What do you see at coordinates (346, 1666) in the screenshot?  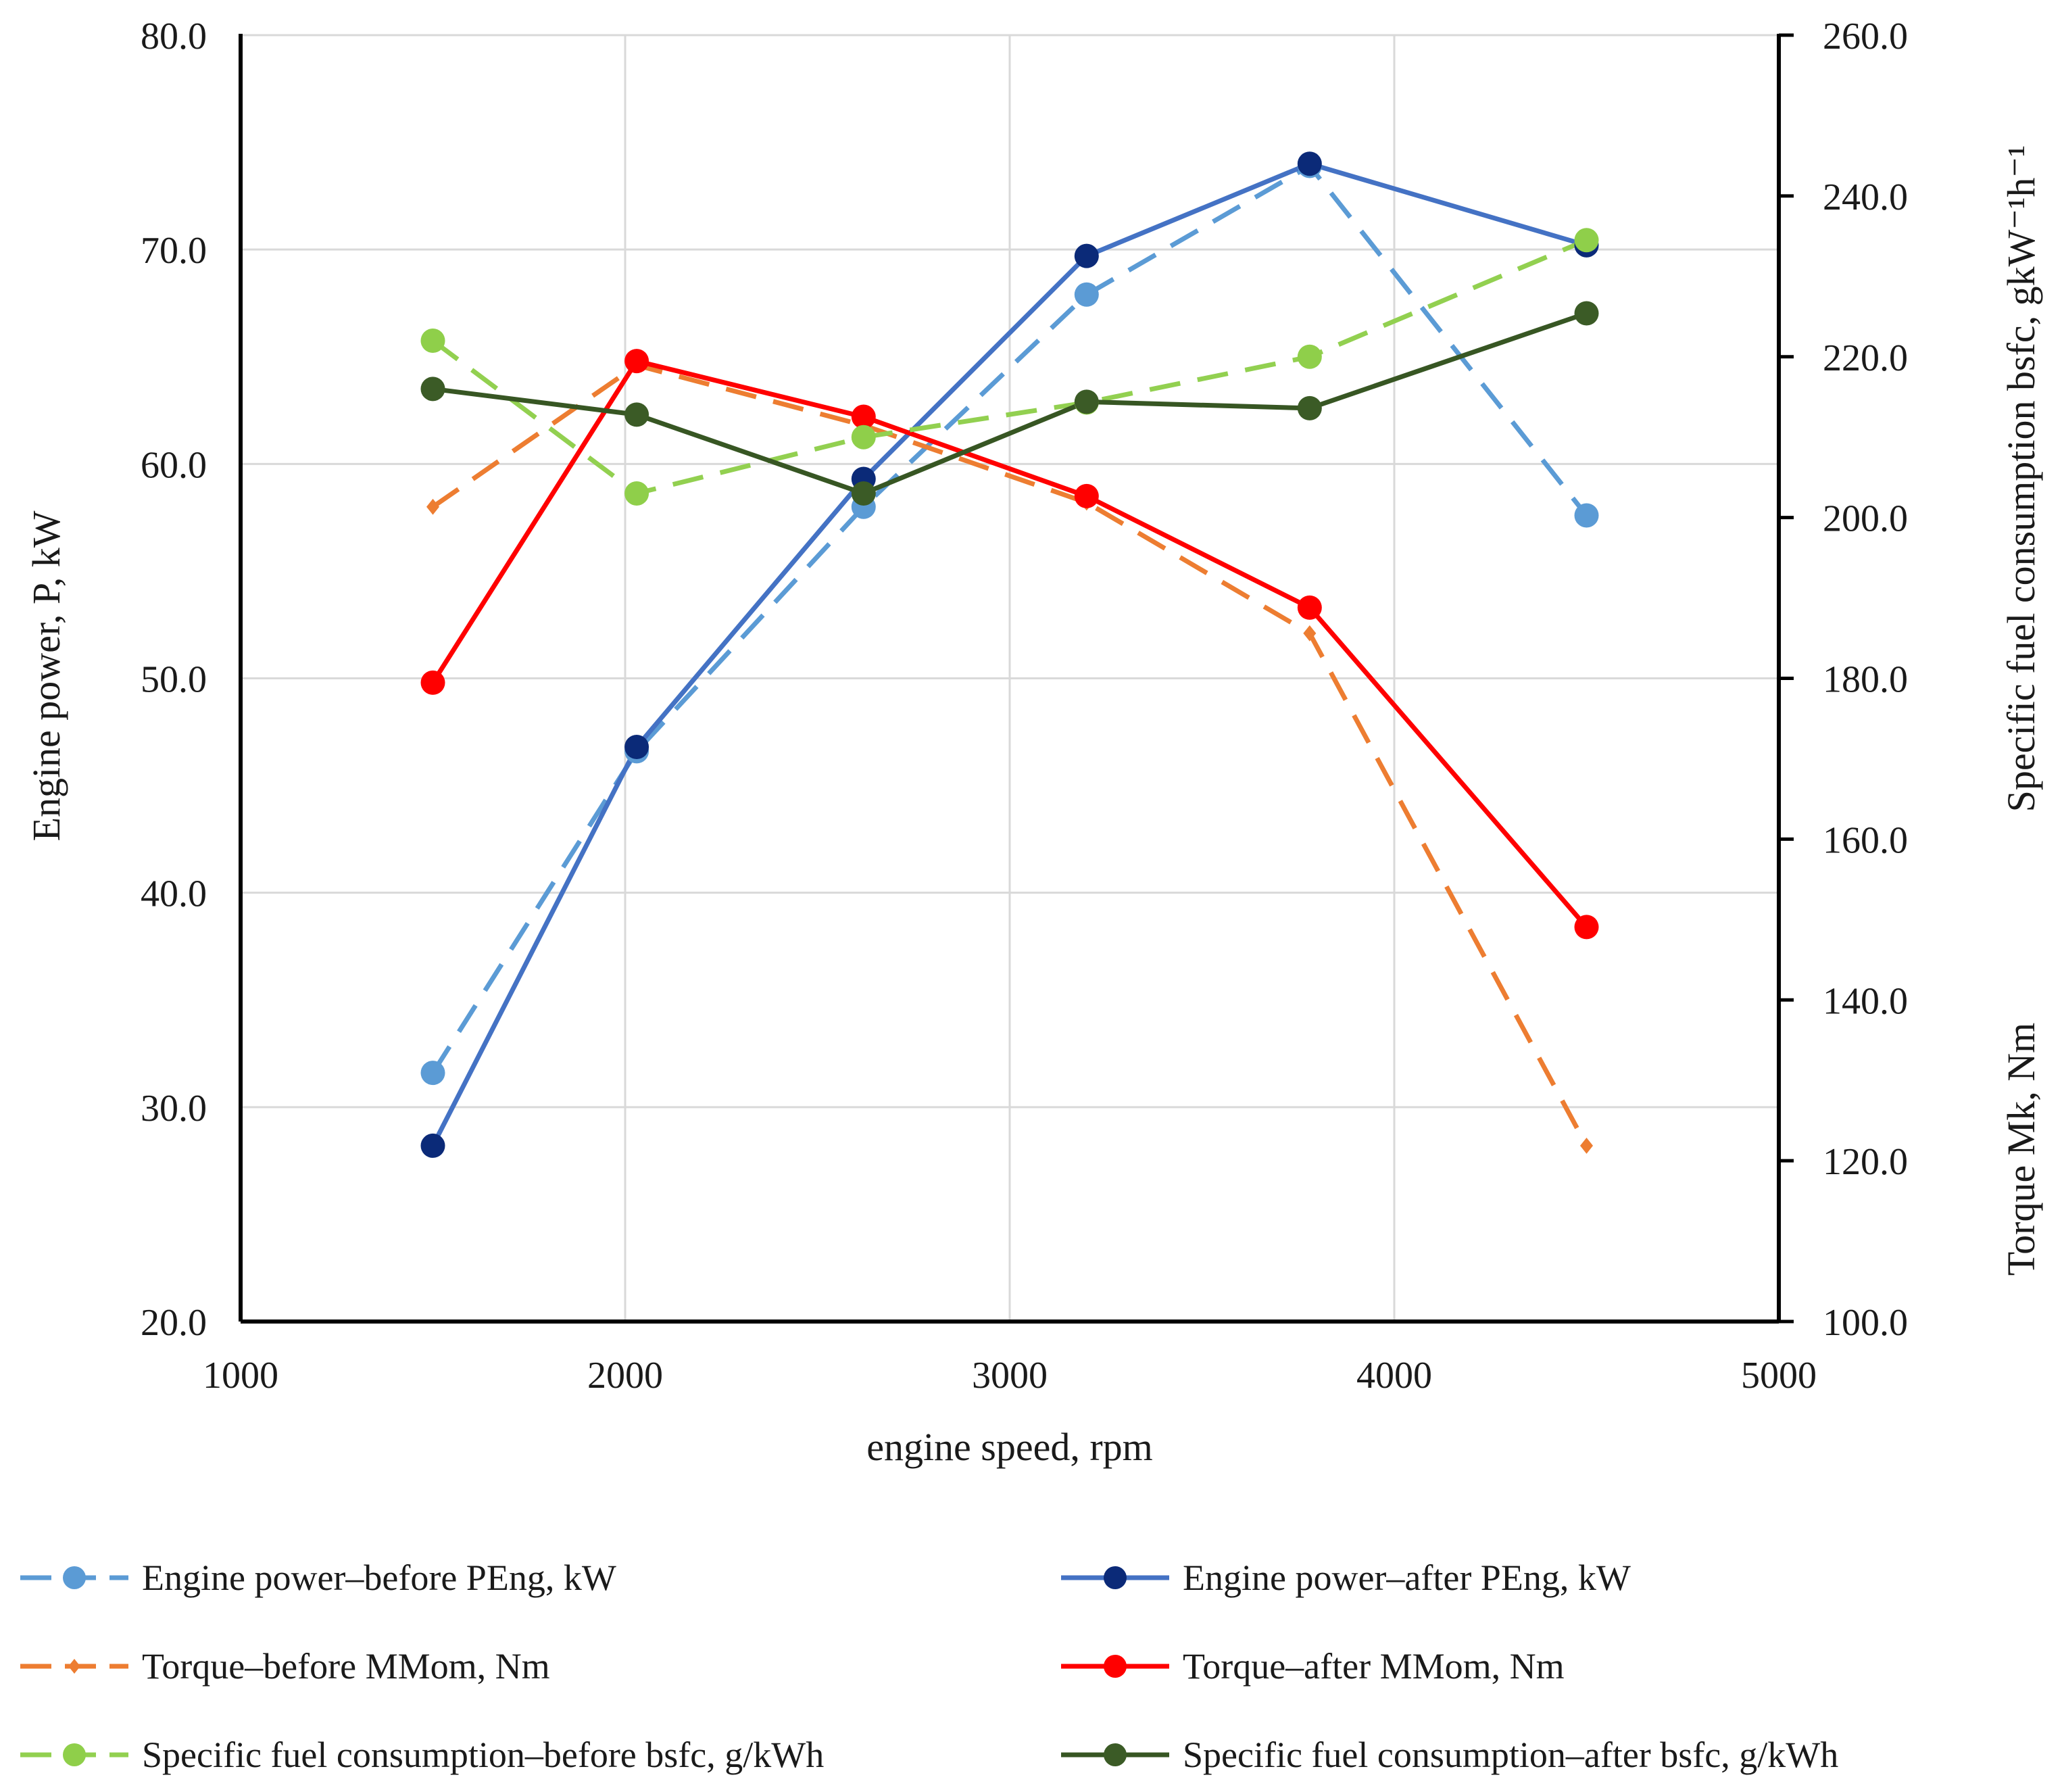 I see `legend-entry-label: Torque–before MMom, Nm` at bounding box center [346, 1666].